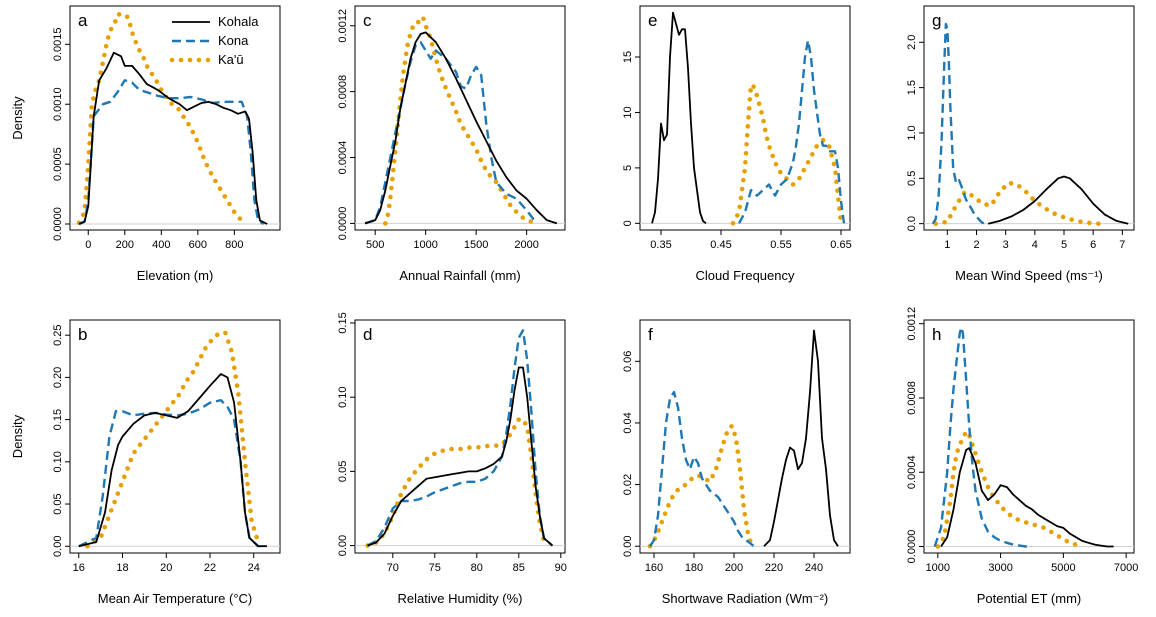  Describe the element at coordinates (214, 40) in the screenshot. I see `legend: Kohala Kona Ka'ū` at that location.